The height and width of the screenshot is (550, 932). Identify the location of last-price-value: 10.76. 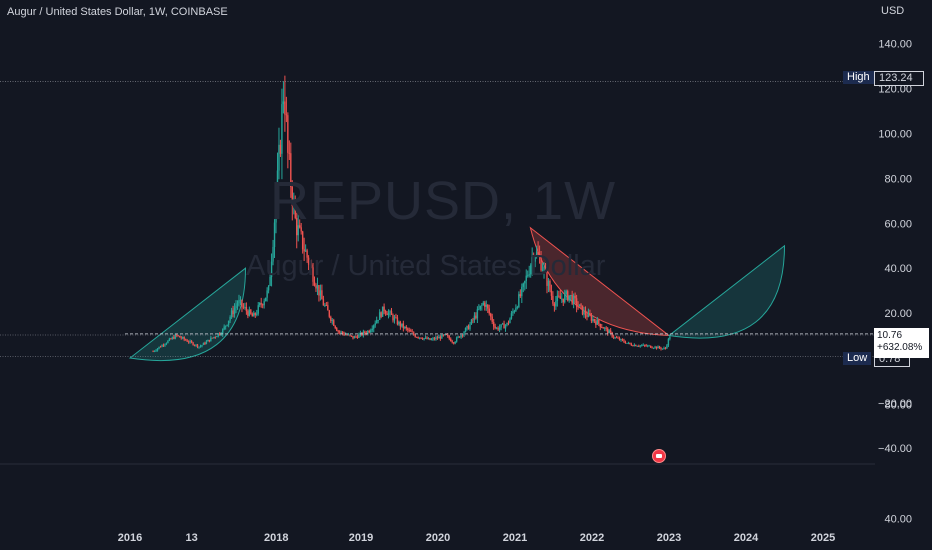
(890, 335).